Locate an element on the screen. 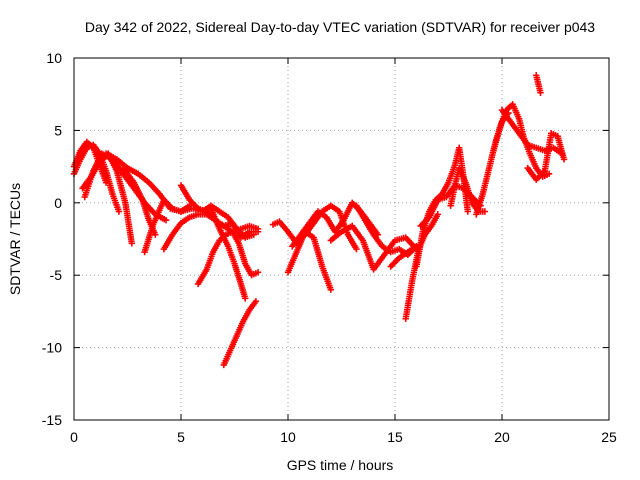 This screenshot has width=640, height=480. y-tick-label: -10 is located at coordinates (52, 348).